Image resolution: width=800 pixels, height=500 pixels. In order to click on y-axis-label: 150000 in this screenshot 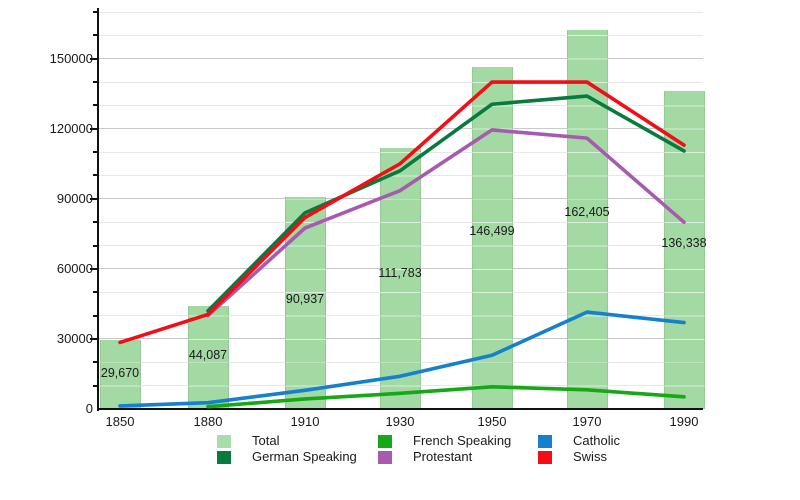, I will do `click(71, 58)`.